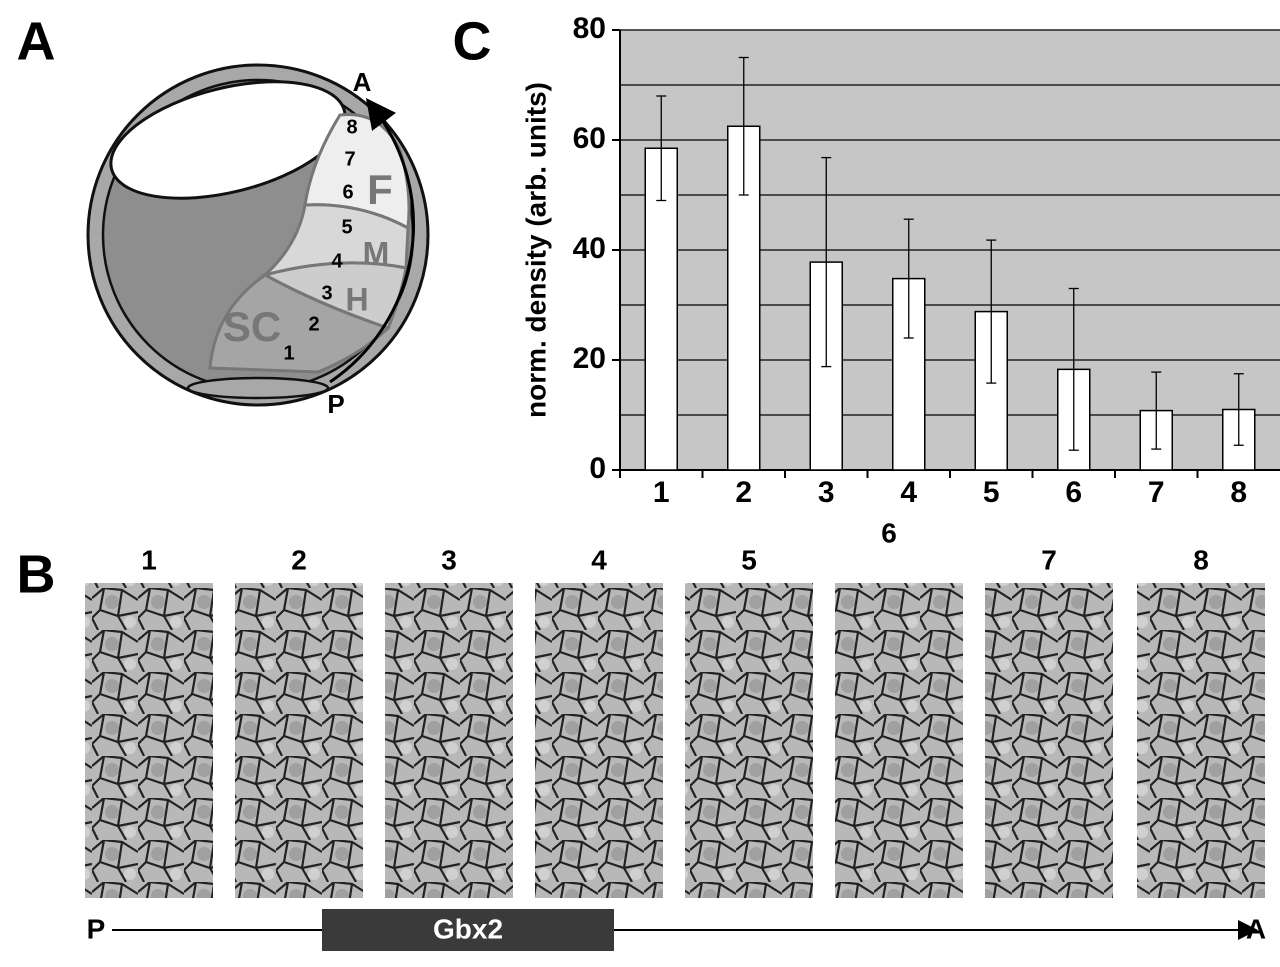 The width and height of the screenshot is (1280, 967). What do you see at coordinates (826, 492) in the screenshot?
I see `x-tick-label: 3` at bounding box center [826, 492].